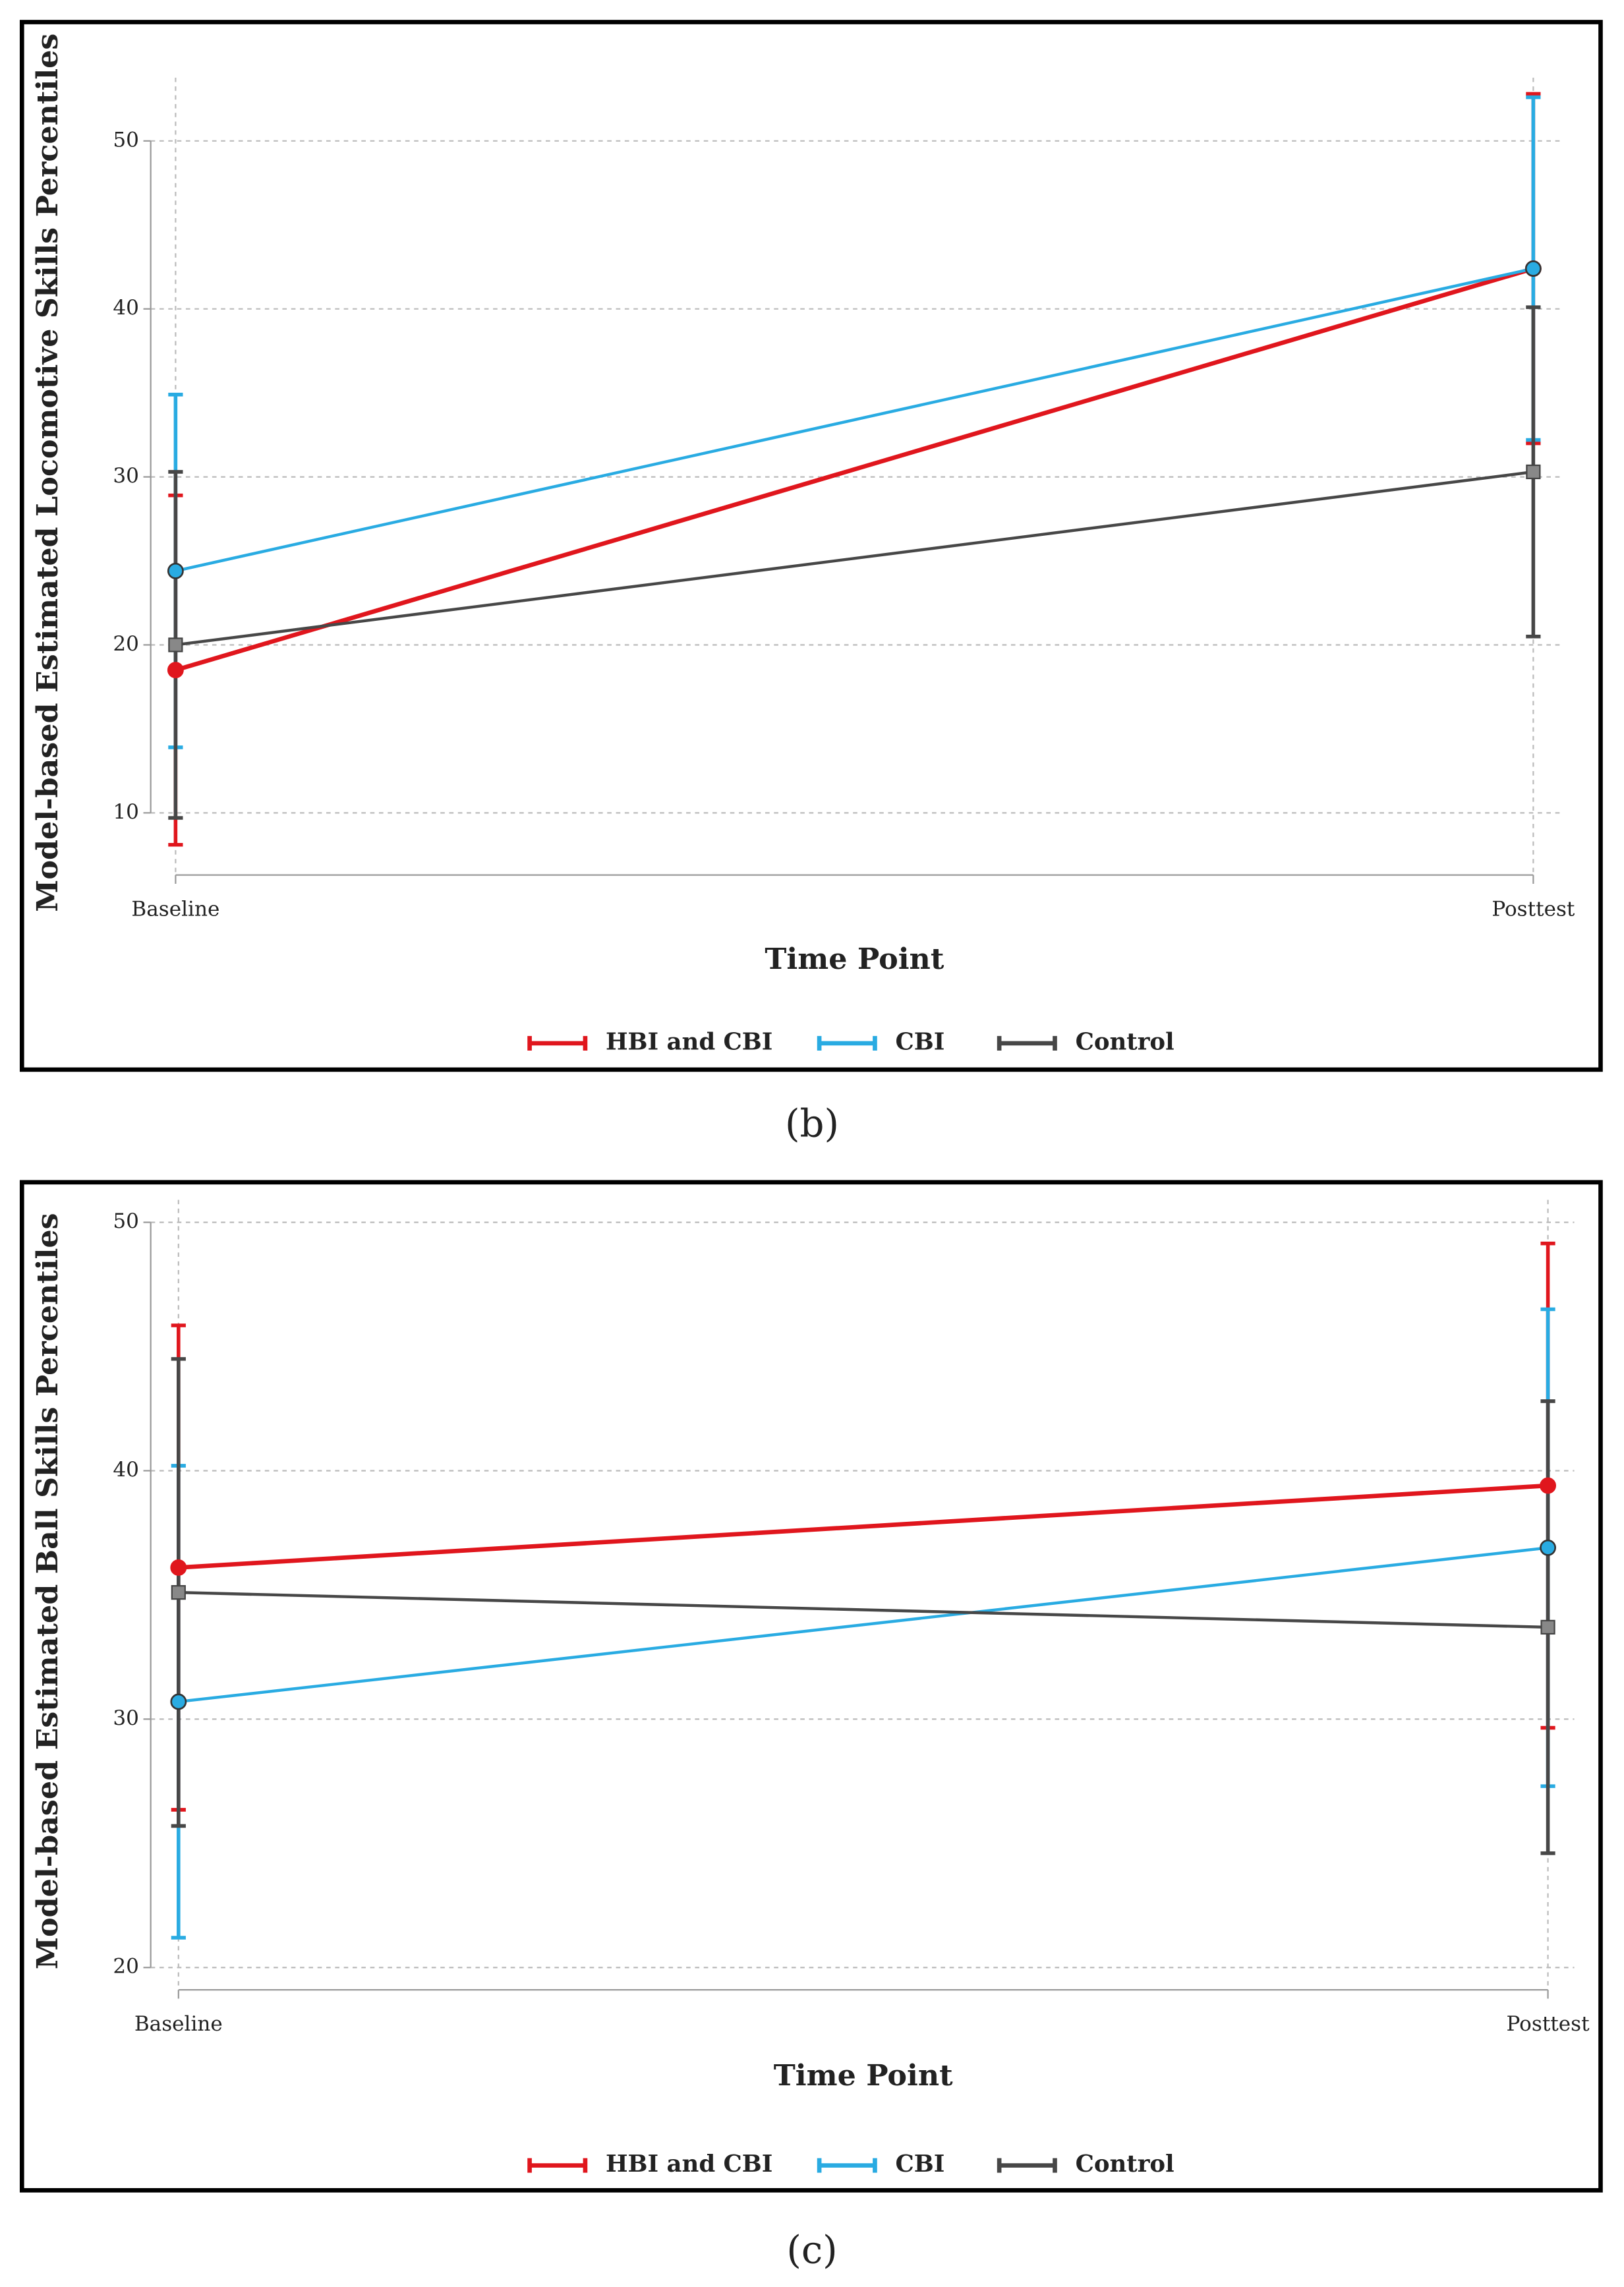  What do you see at coordinates (811, 2250) in the screenshot?
I see `caption: (c)` at bounding box center [811, 2250].